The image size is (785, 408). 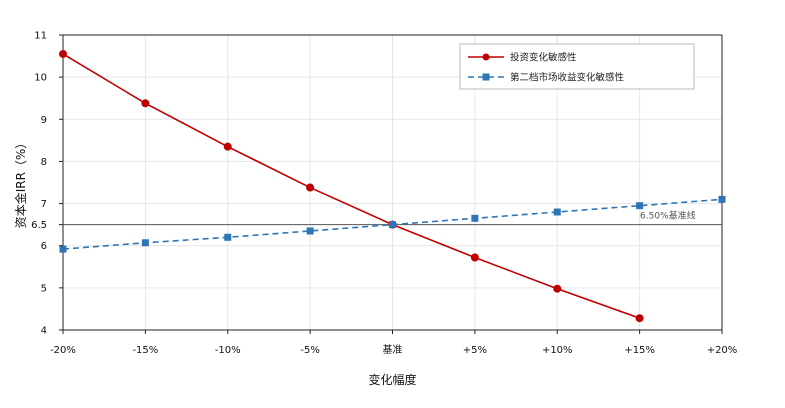 What do you see at coordinates (557, 350) in the screenshot?
I see `x-tick-label: +10%` at bounding box center [557, 350].